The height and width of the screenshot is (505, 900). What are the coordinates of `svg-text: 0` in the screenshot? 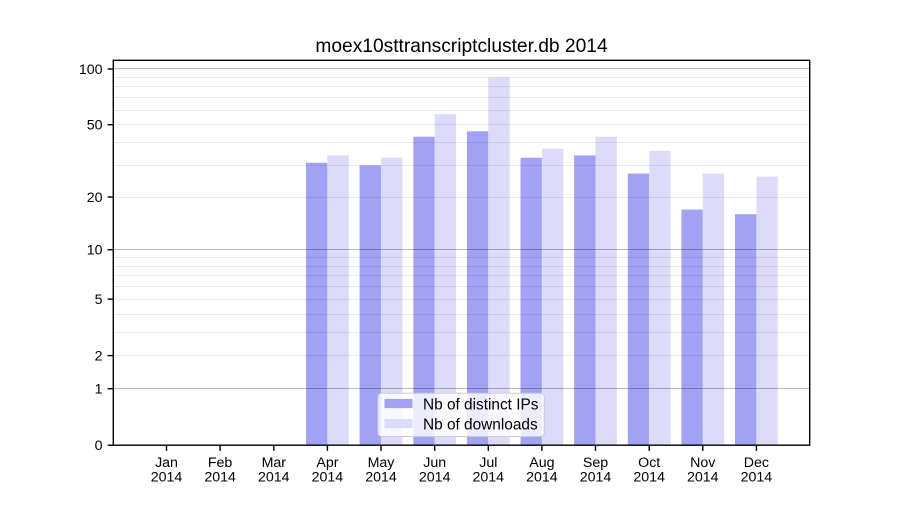 It's located at (99, 446).